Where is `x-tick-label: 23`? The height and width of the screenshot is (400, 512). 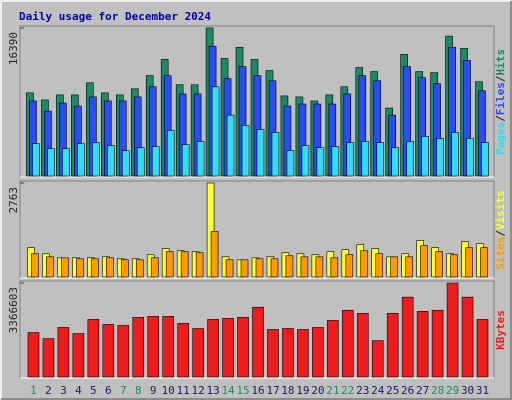 x-tick-label: 23 is located at coordinates (362, 390).